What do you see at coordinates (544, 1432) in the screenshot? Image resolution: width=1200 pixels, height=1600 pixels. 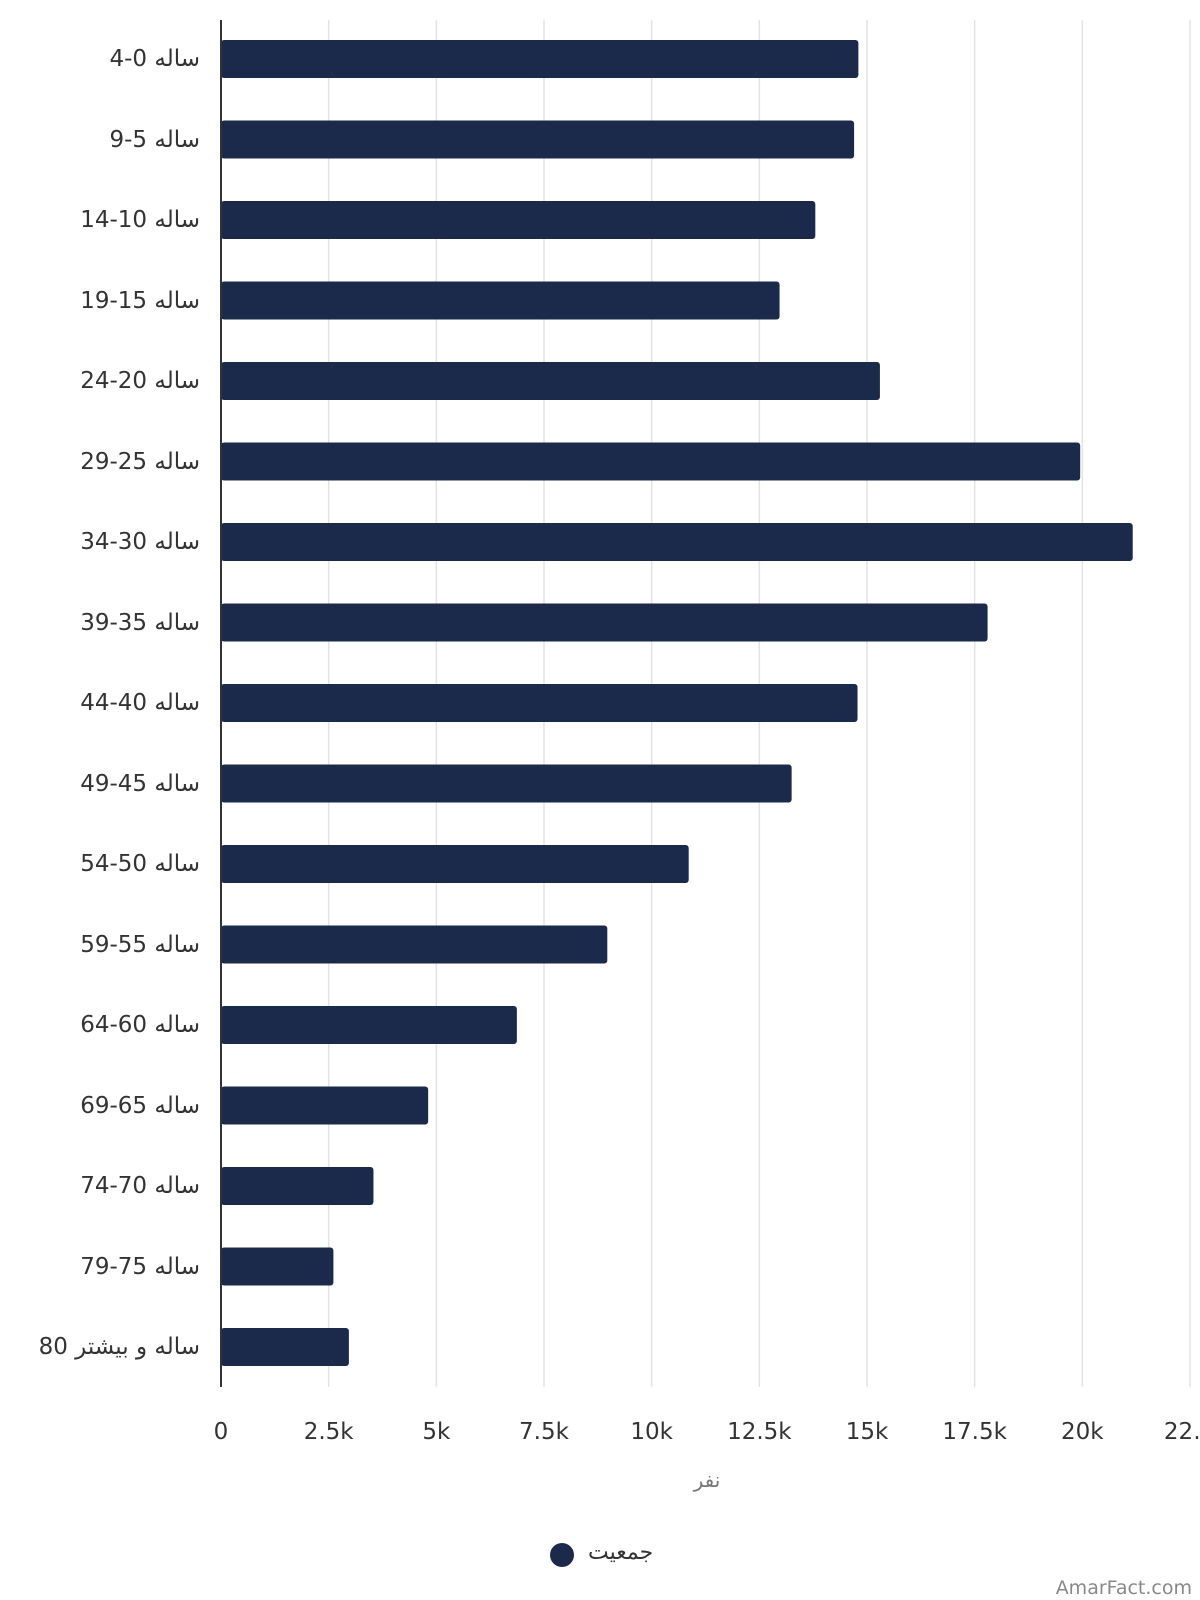 I see `x-tick-label: 7.5k` at bounding box center [544, 1432].